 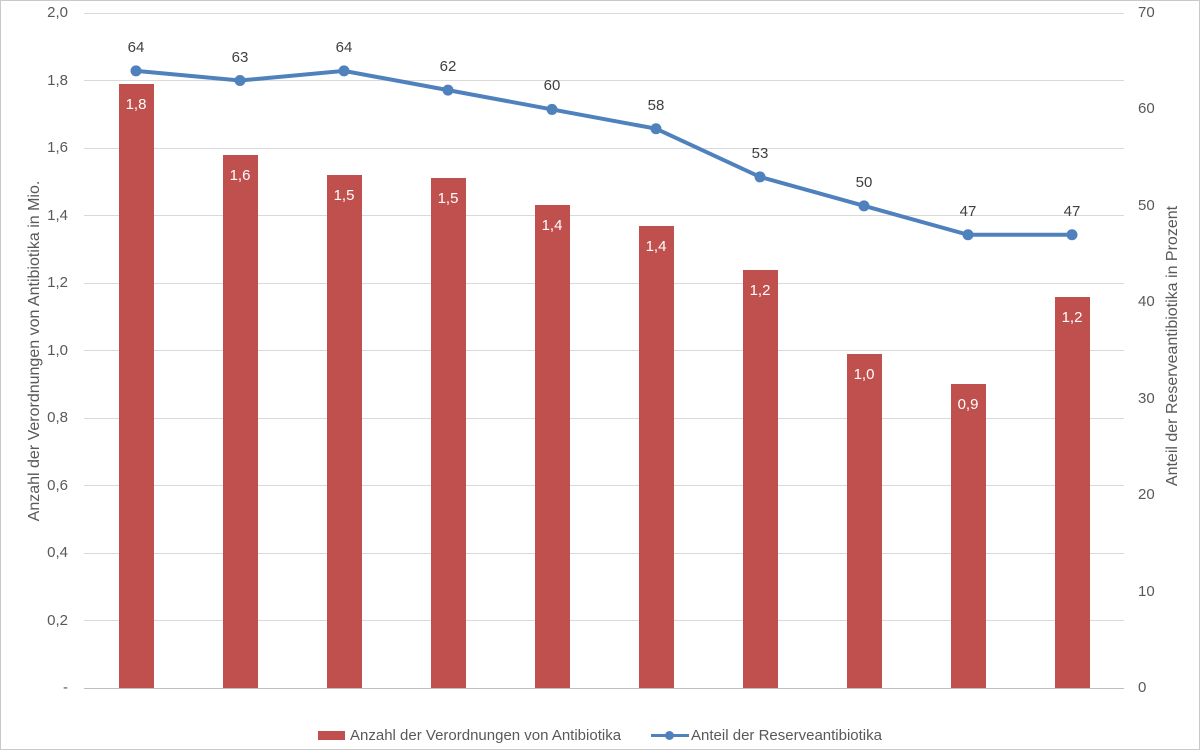 What do you see at coordinates (57, 620) in the screenshot?
I see `left-axis-tick-label: 0,2` at bounding box center [57, 620].